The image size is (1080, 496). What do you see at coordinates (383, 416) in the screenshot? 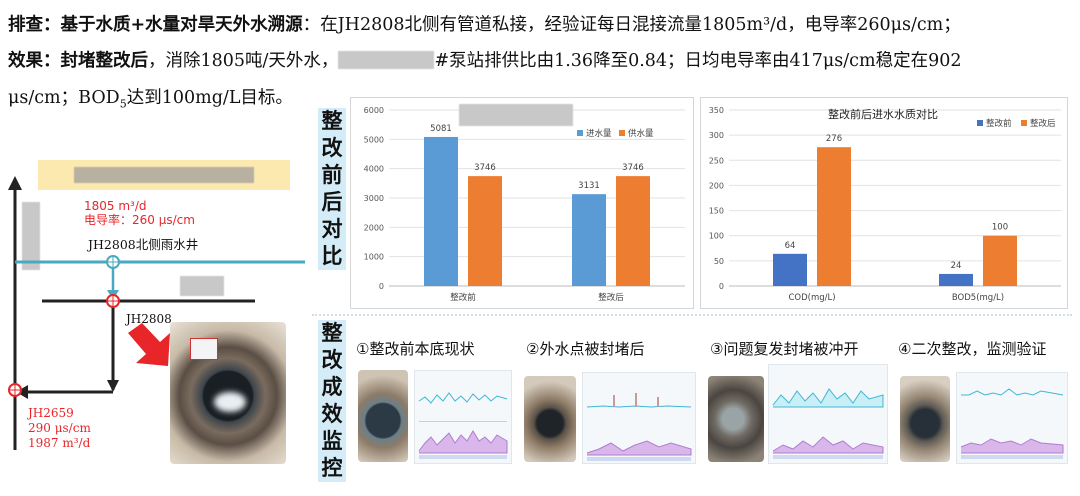
I see `step-1-photo` at bounding box center [383, 416].